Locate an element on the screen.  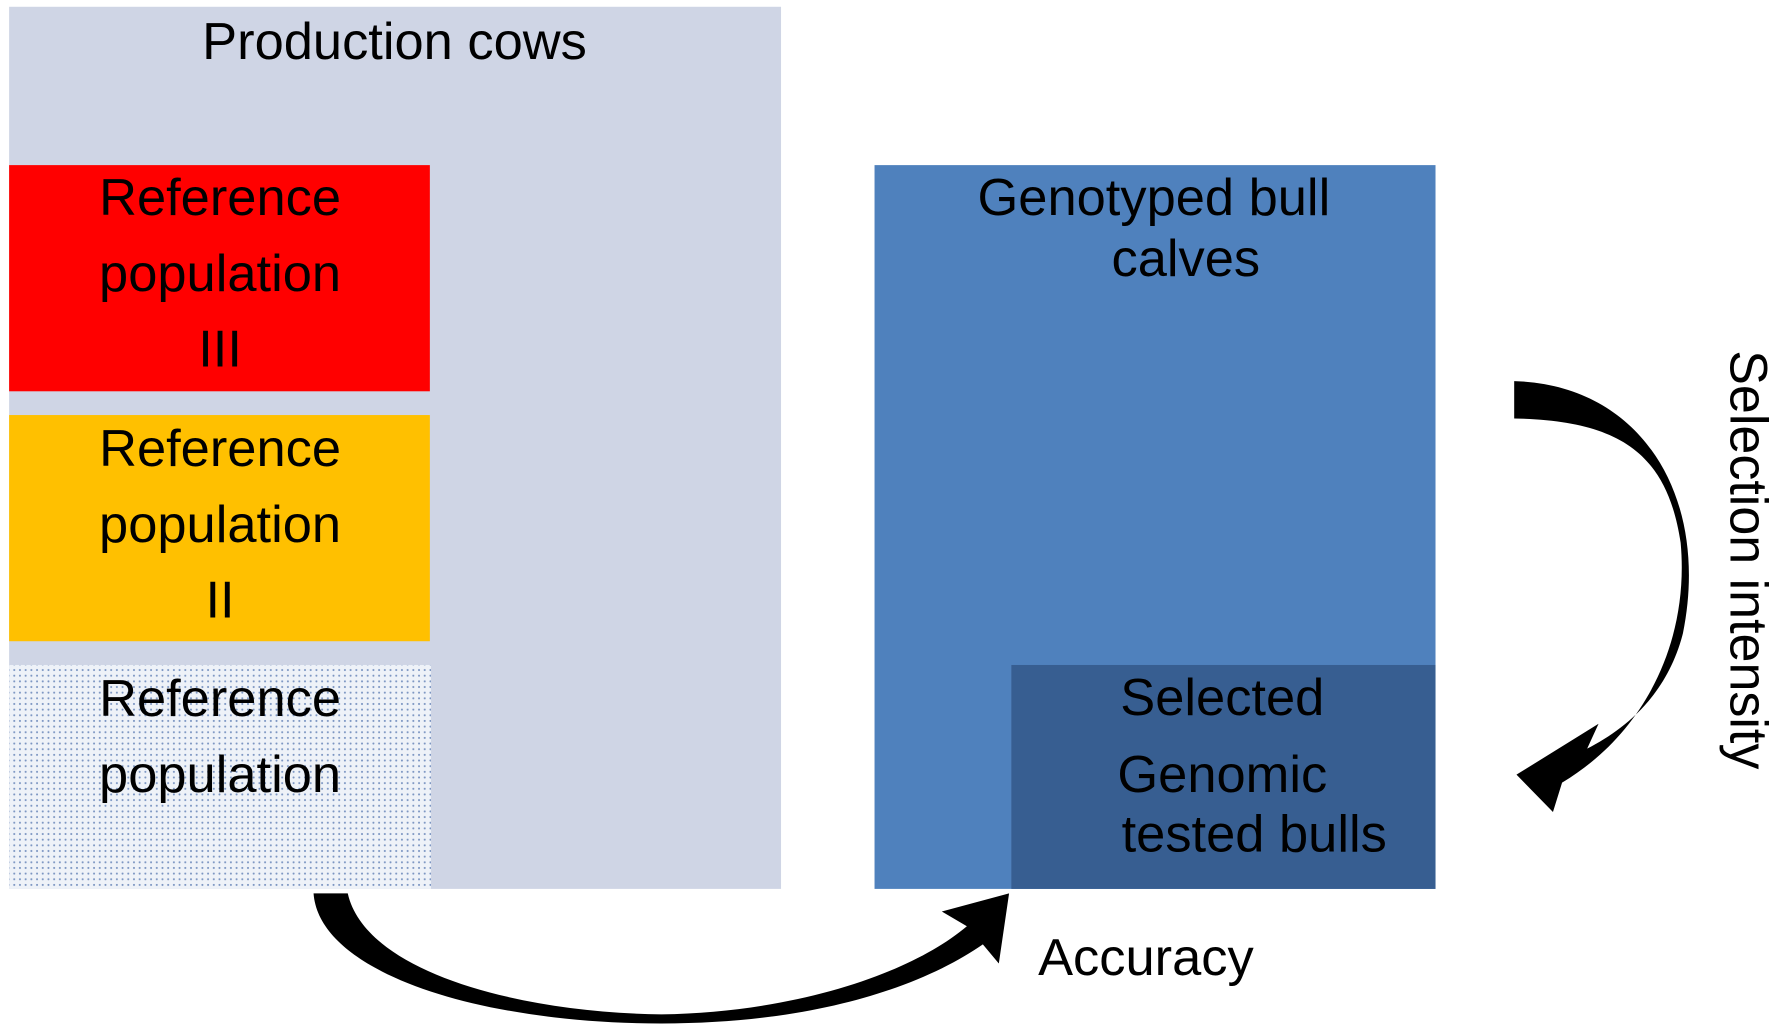
selection-arrow is located at coordinates (1601, 596).